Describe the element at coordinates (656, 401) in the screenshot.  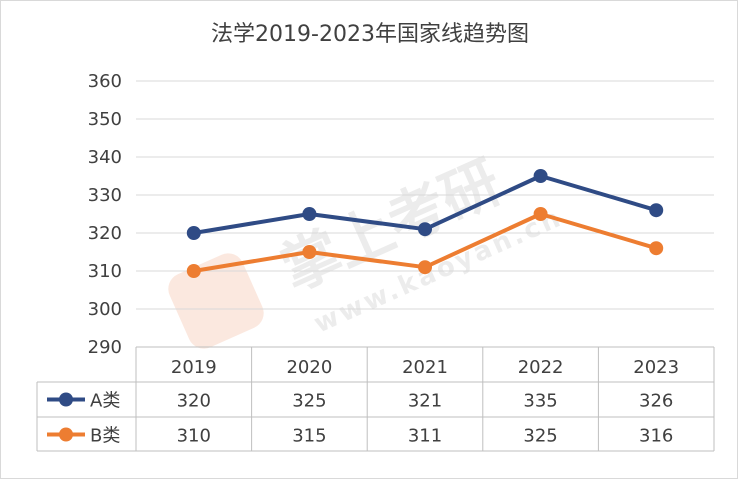
I see `table-cell: 326` at that location.